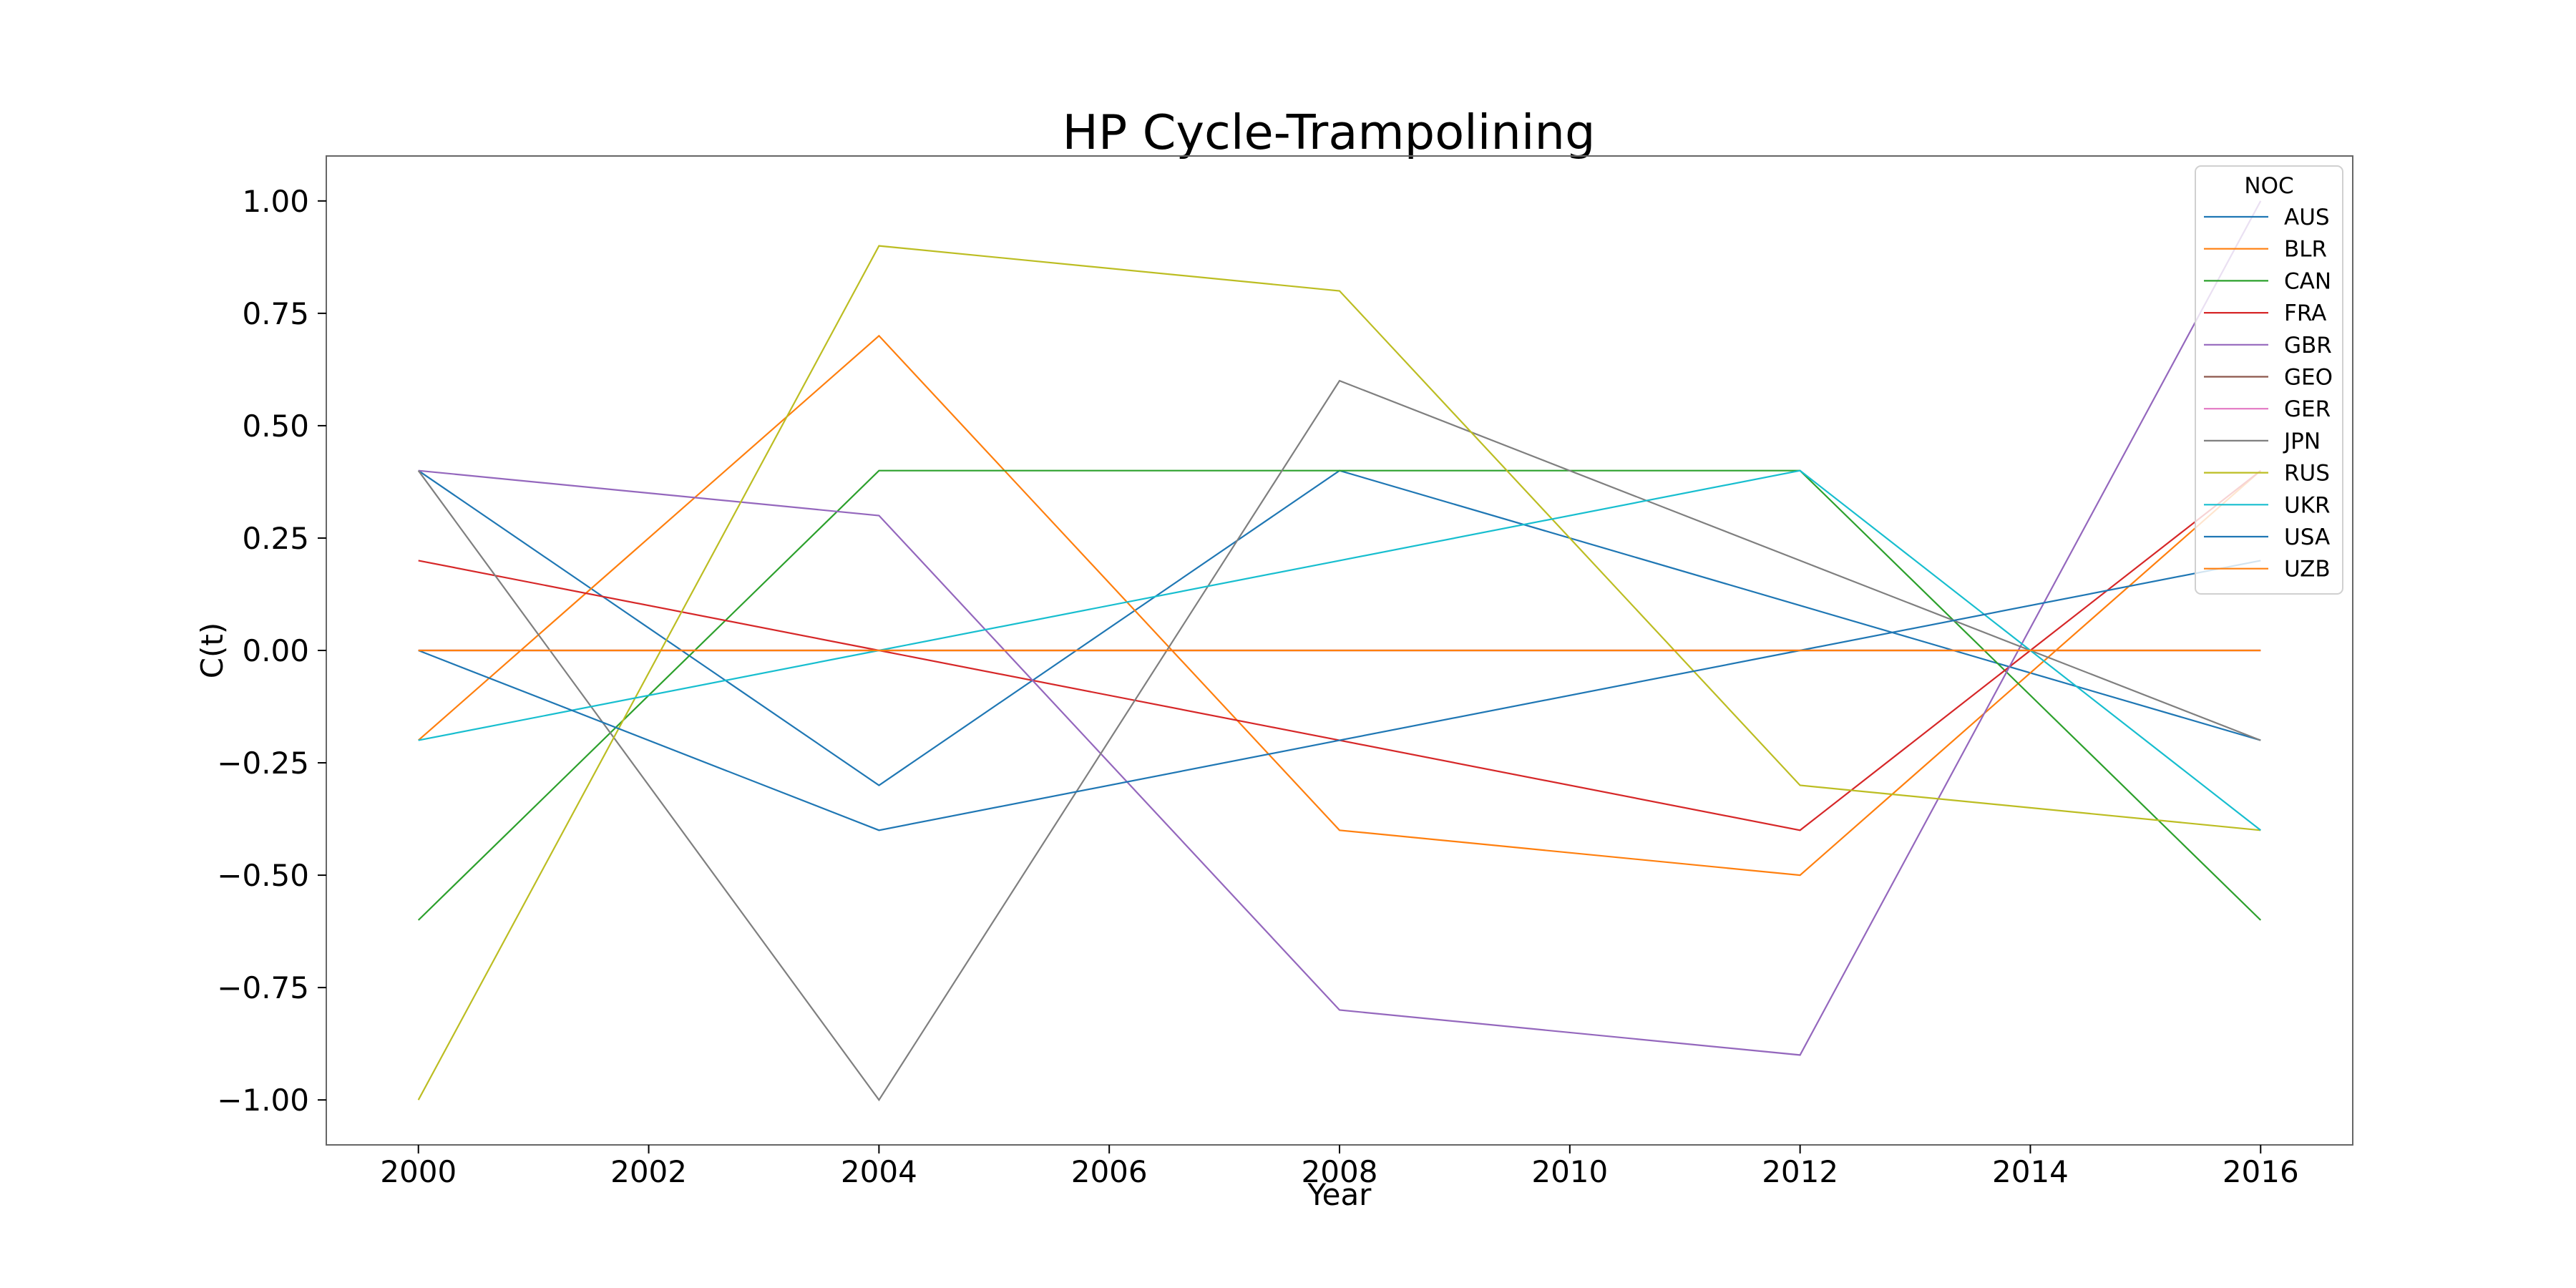 This screenshot has width=2576, height=1288. Describe the element at coordinates (2261, 1171) in the screenshot. I see `x-tick-label: 2016` at that location.